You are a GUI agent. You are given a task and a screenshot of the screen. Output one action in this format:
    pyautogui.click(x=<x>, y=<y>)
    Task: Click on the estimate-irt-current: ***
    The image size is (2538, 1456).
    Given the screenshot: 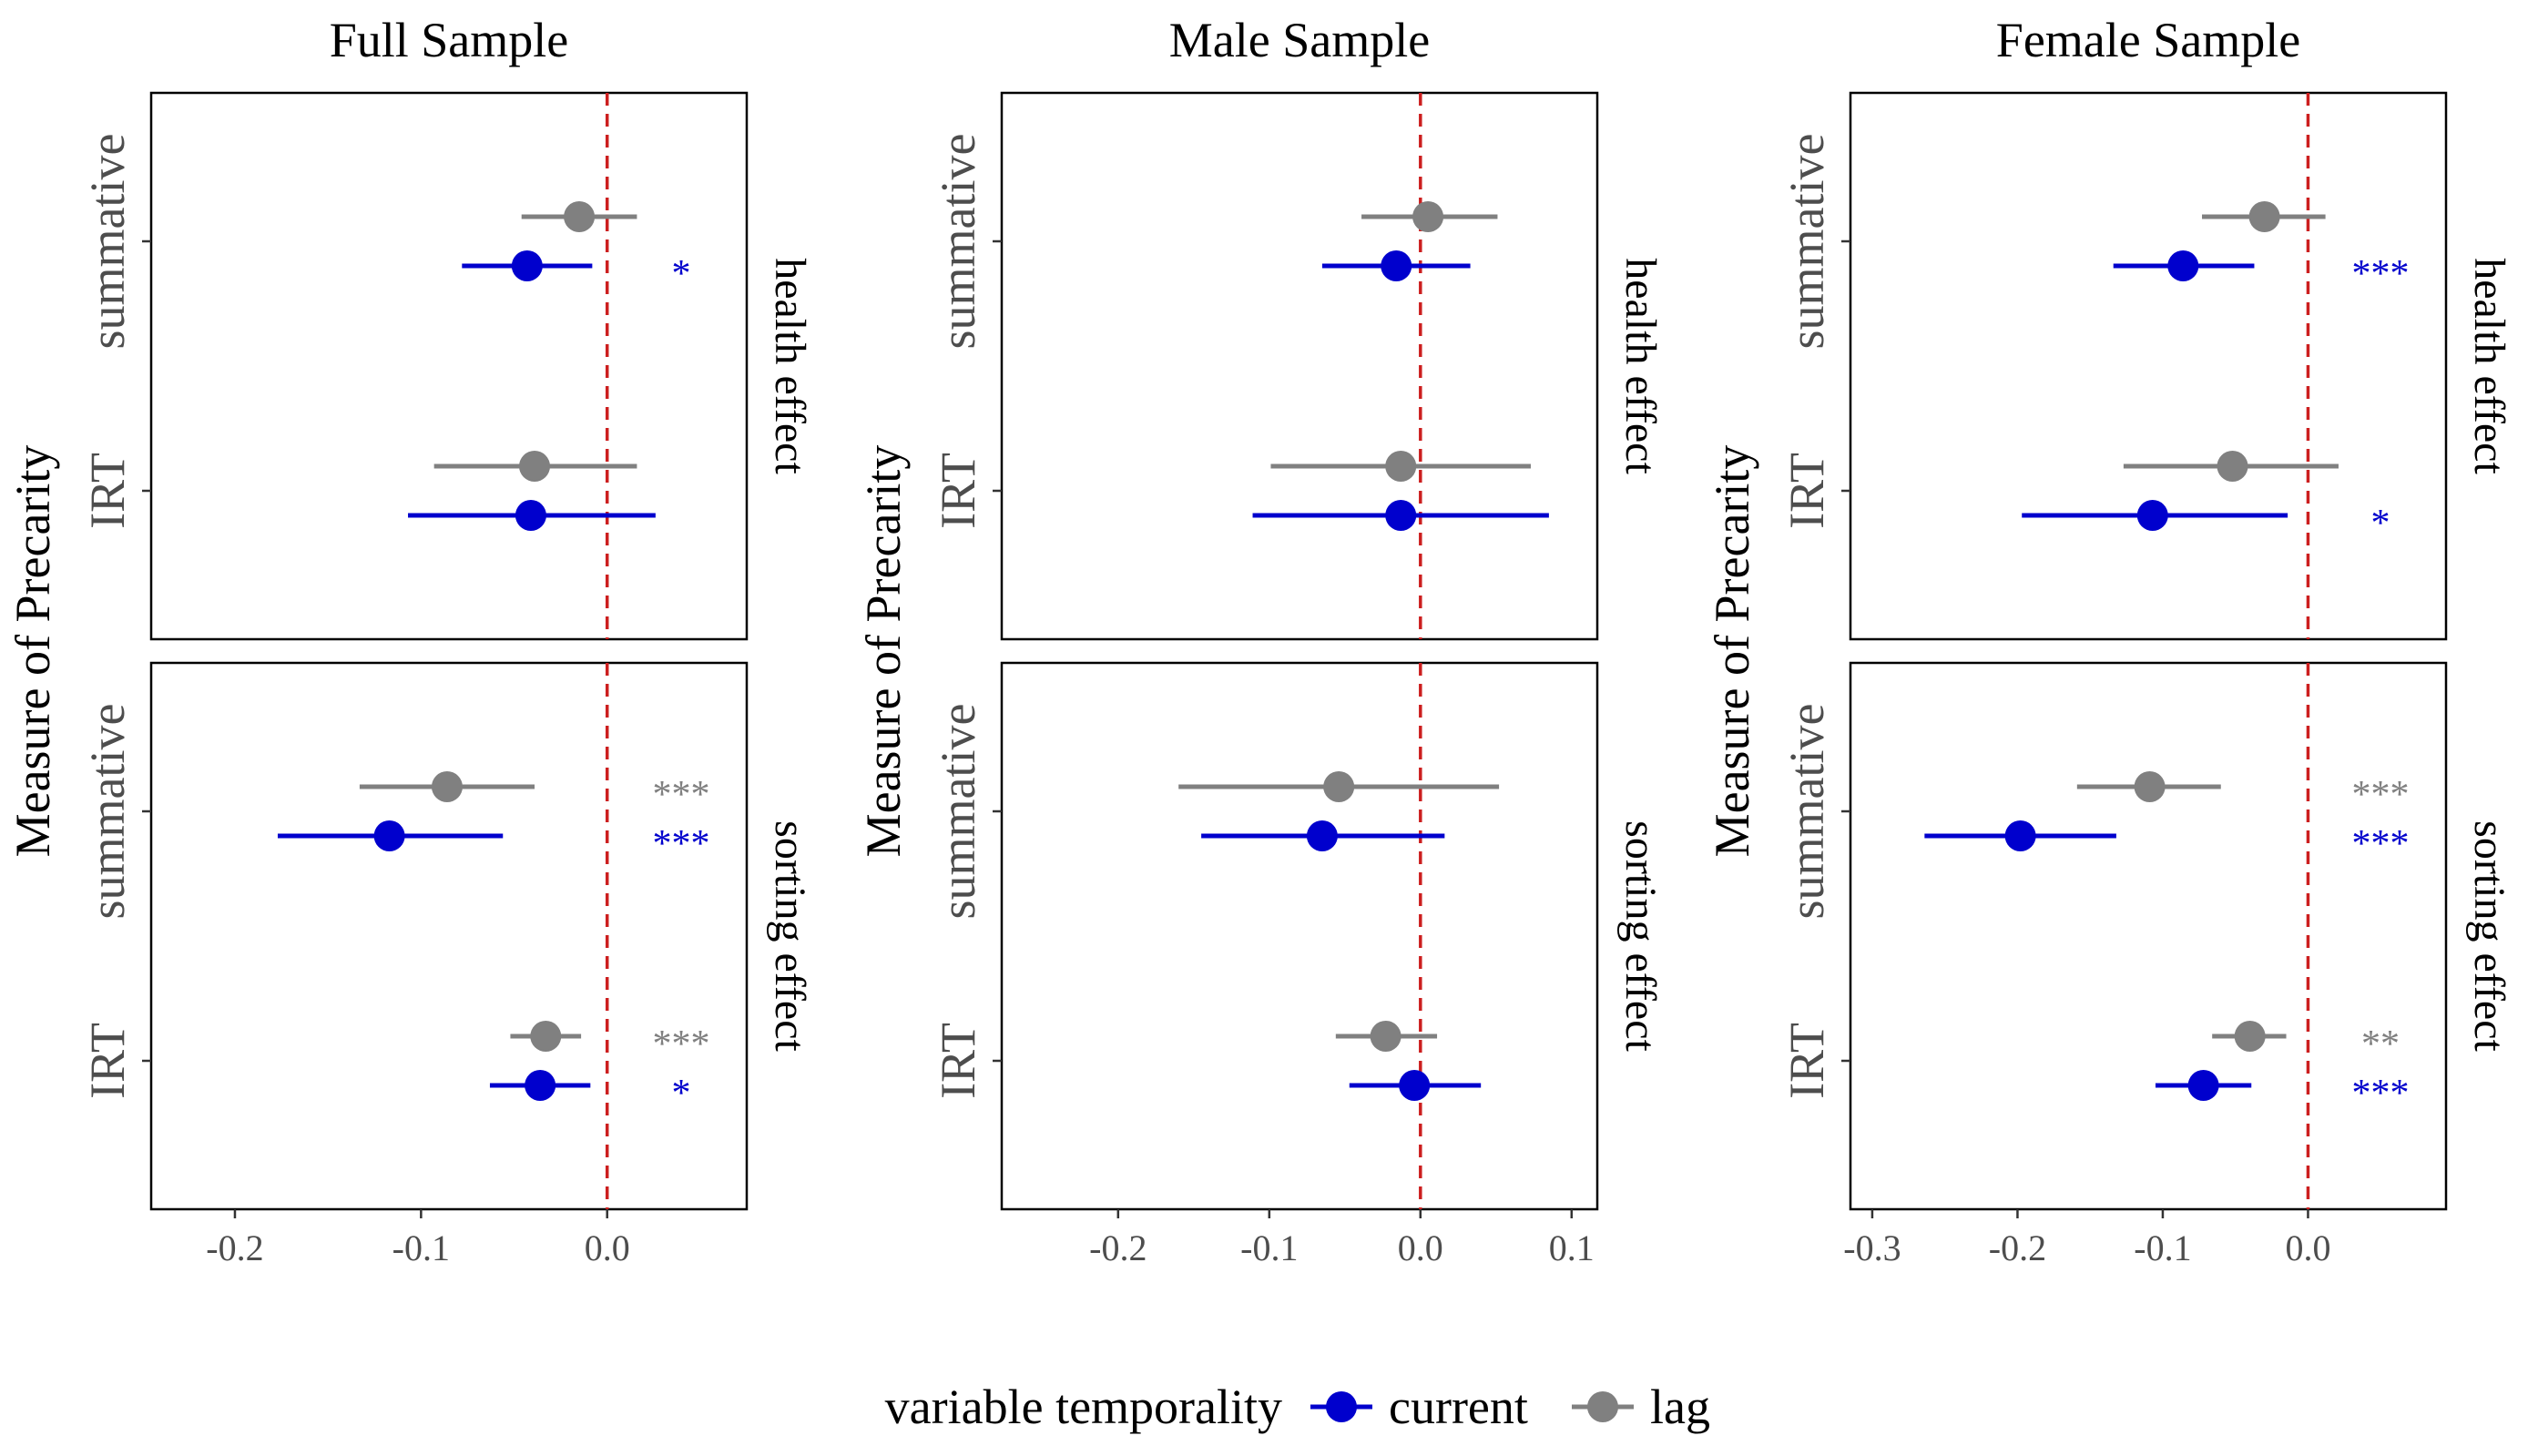 What is the action you would take?
    pyautogui.click(x=2282, y=1093)
    